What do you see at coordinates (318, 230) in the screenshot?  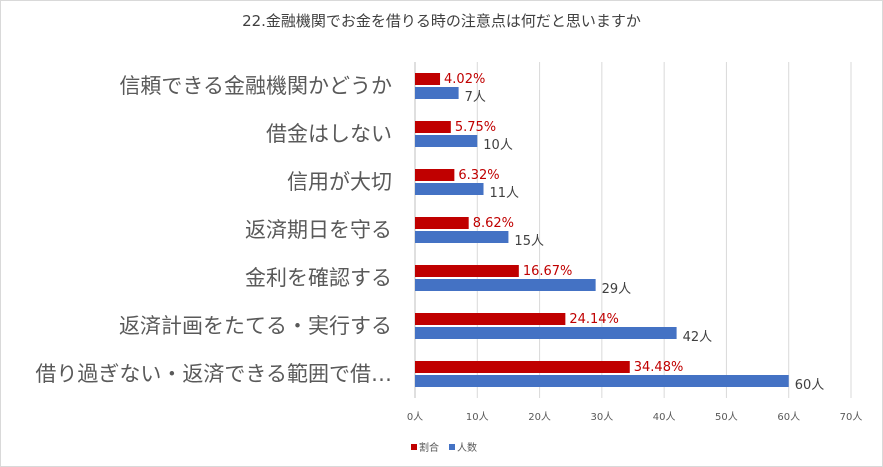 I see `category-label: 返済期日を守る` at bounding box center [318, 230].